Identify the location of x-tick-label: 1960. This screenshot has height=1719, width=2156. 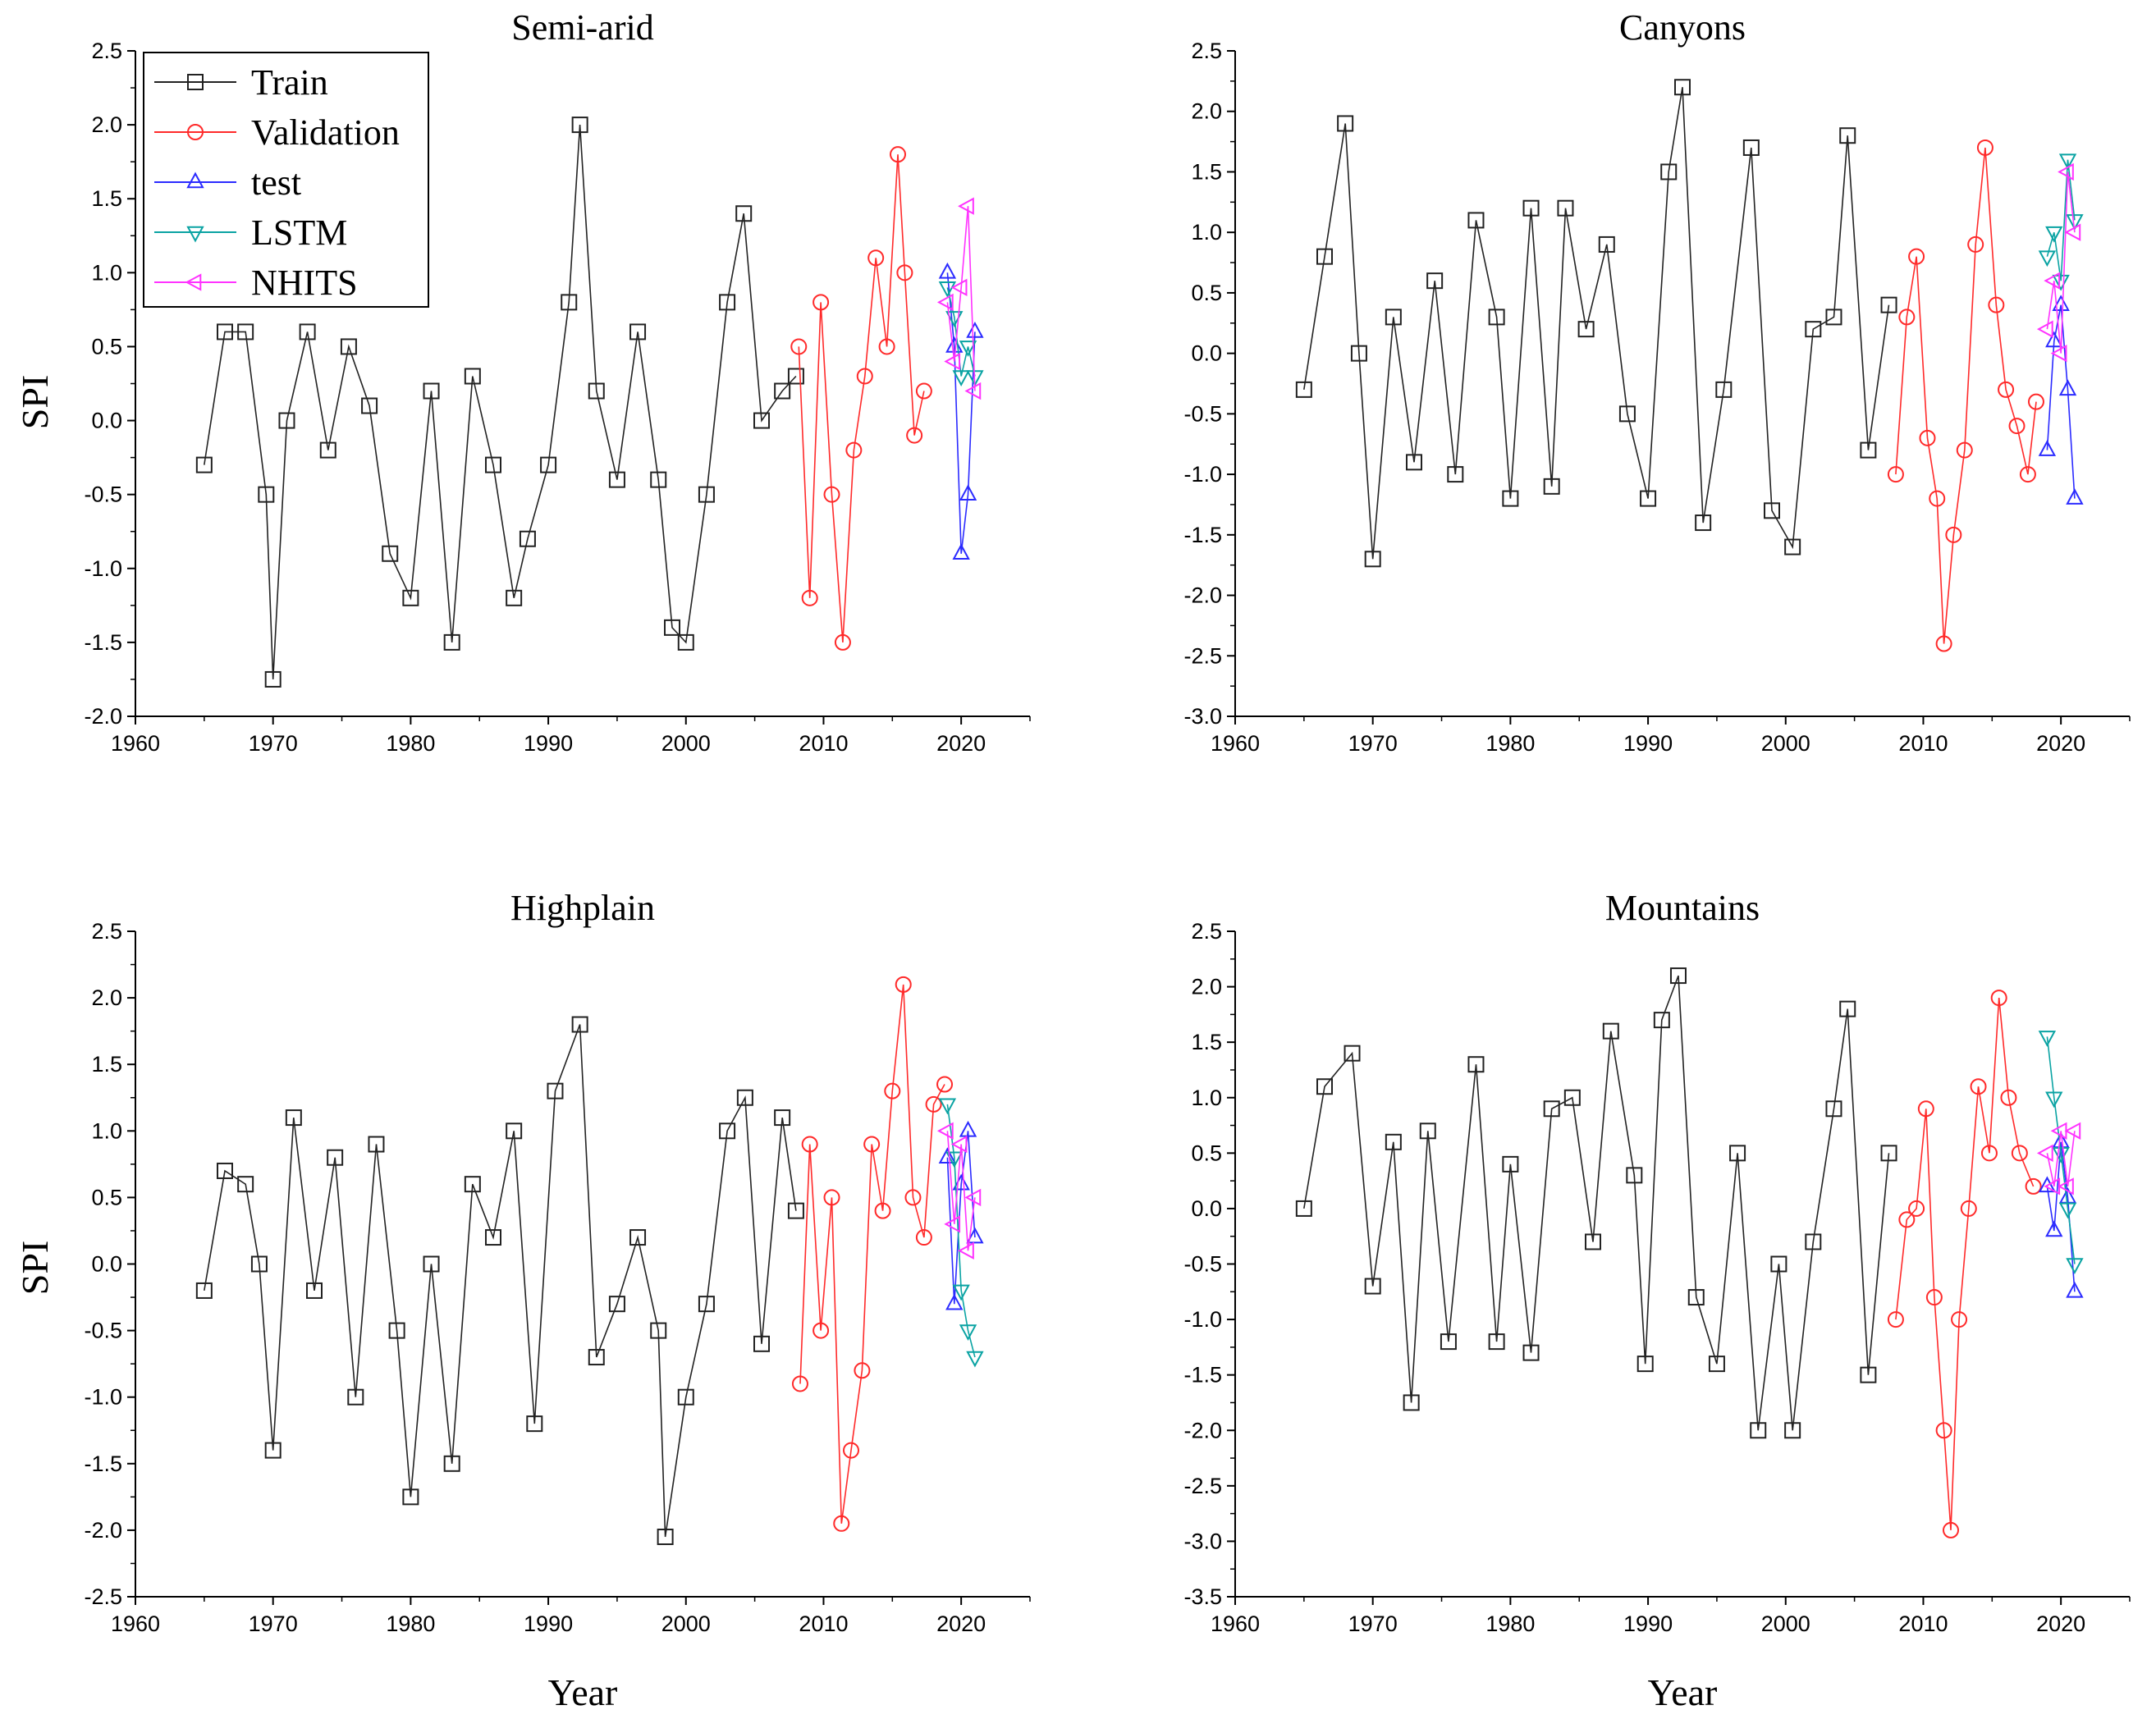
(135, 1624).